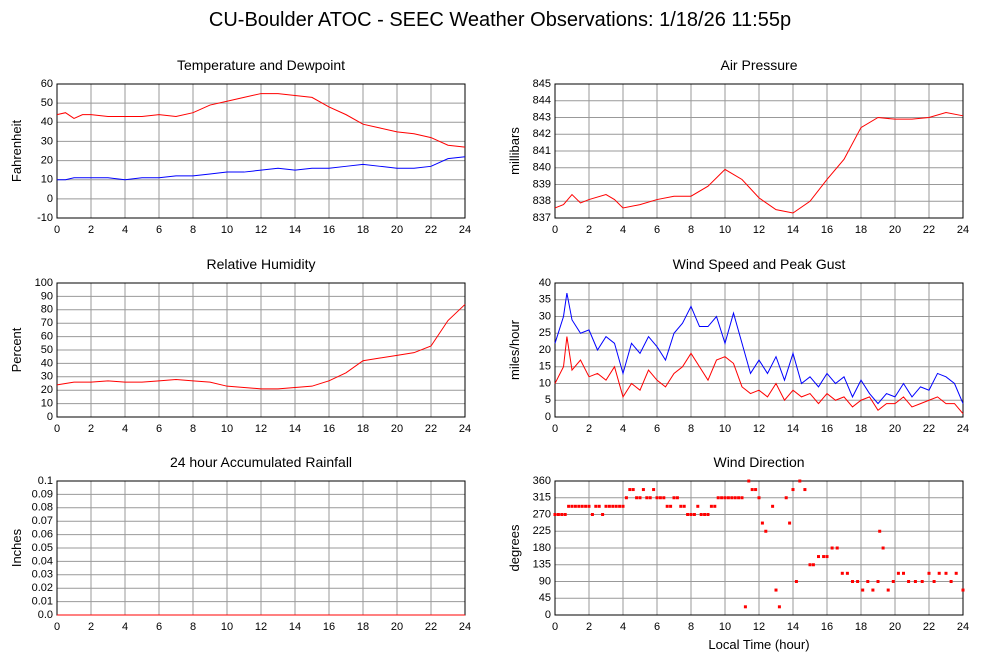  I want to click on y-tick-label: 180, so click(542, 548).